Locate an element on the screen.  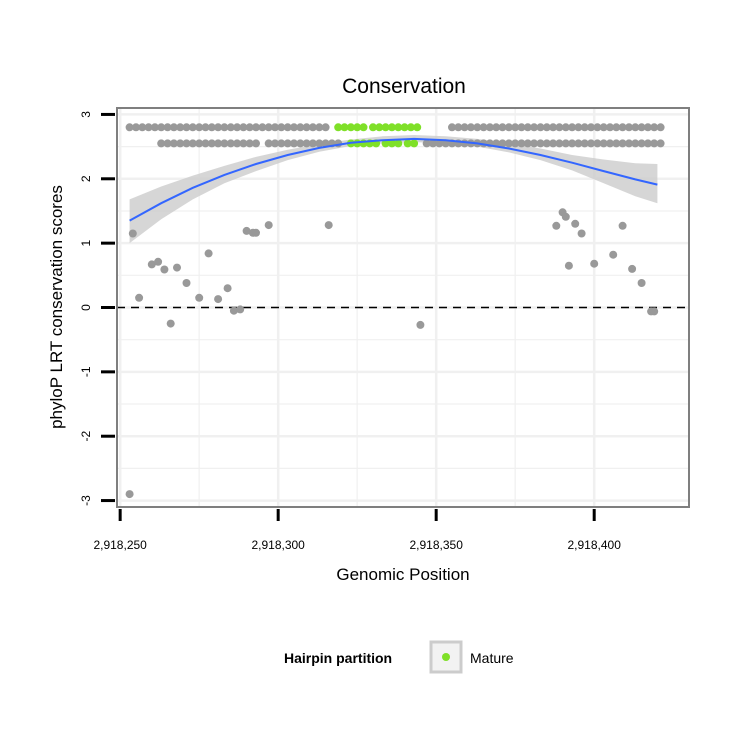
y-axis-tick-label: 1 is located at coordinates (86, 242).